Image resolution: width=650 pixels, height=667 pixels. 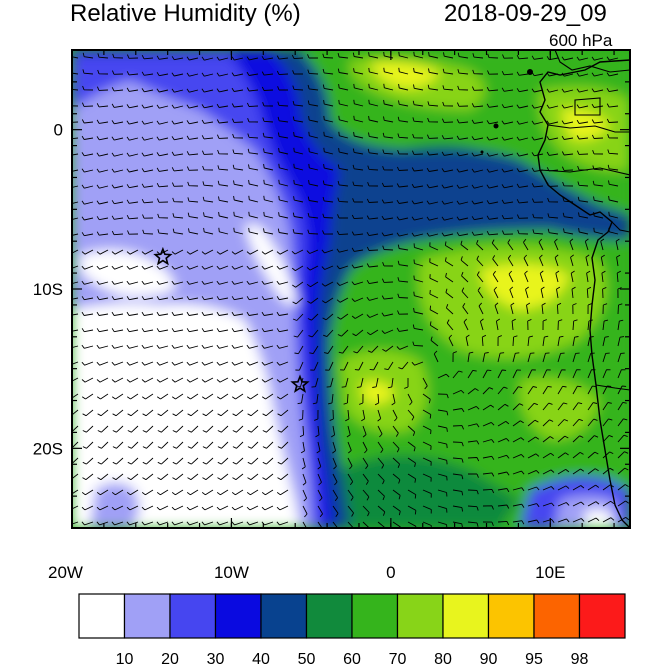 I want to click on colorbar-label: 80, so click(x=443, y=659).